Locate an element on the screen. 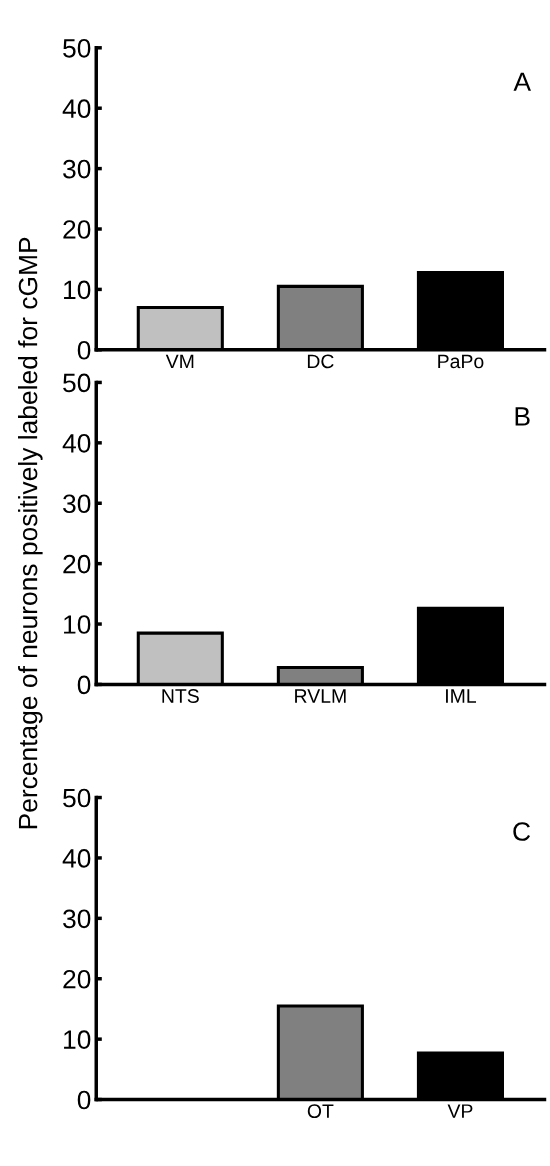 The width and height of the screenshot is (550, 1166). x-tick-label: DC is located at coordinates (320, 361).